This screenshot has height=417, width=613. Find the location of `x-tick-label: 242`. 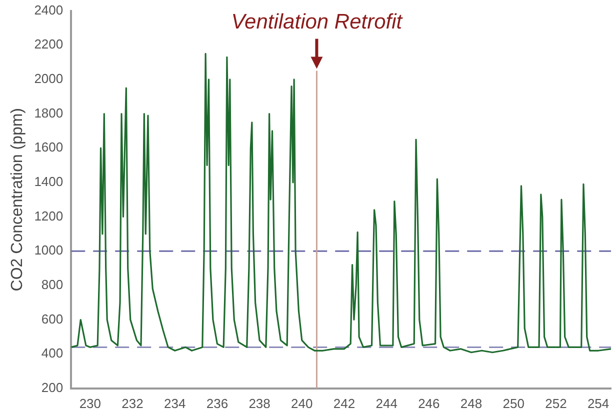

x-tick-label: 242 is located at coordinates (344, 403).